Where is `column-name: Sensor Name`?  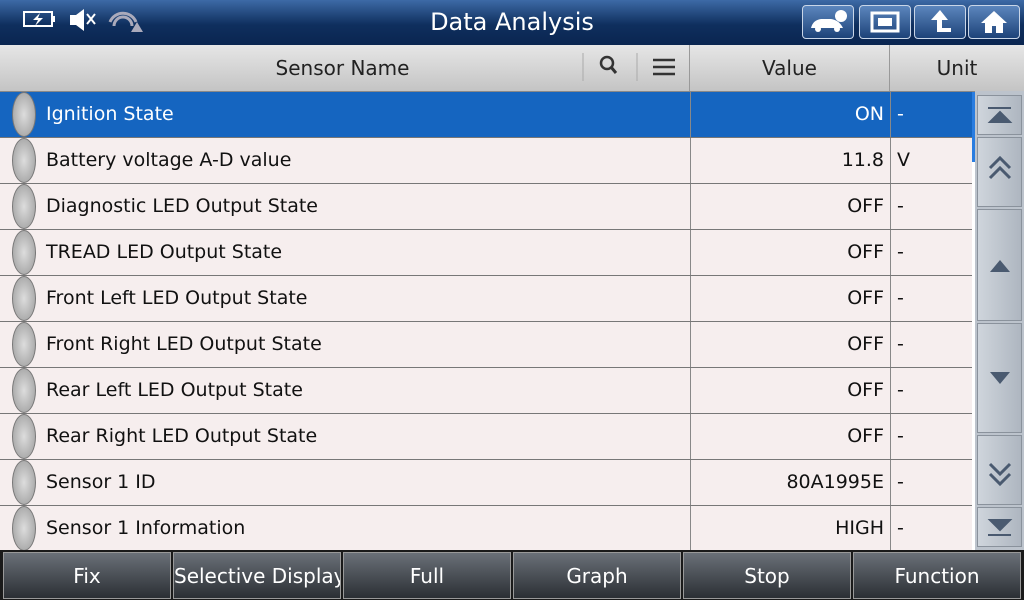 column-name: Sensor Name is located at coordinates (342, 68).